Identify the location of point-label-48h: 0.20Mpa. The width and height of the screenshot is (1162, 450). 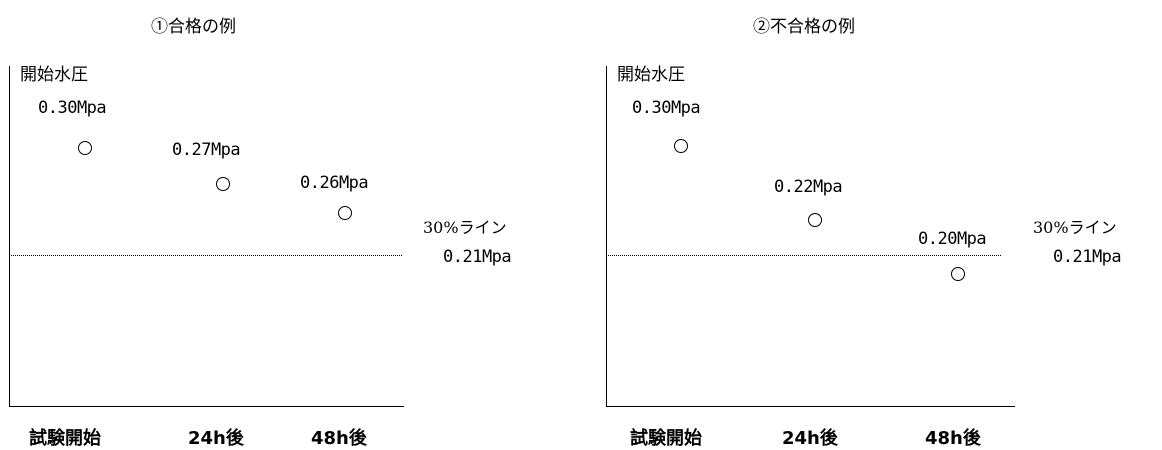
(952, 239).